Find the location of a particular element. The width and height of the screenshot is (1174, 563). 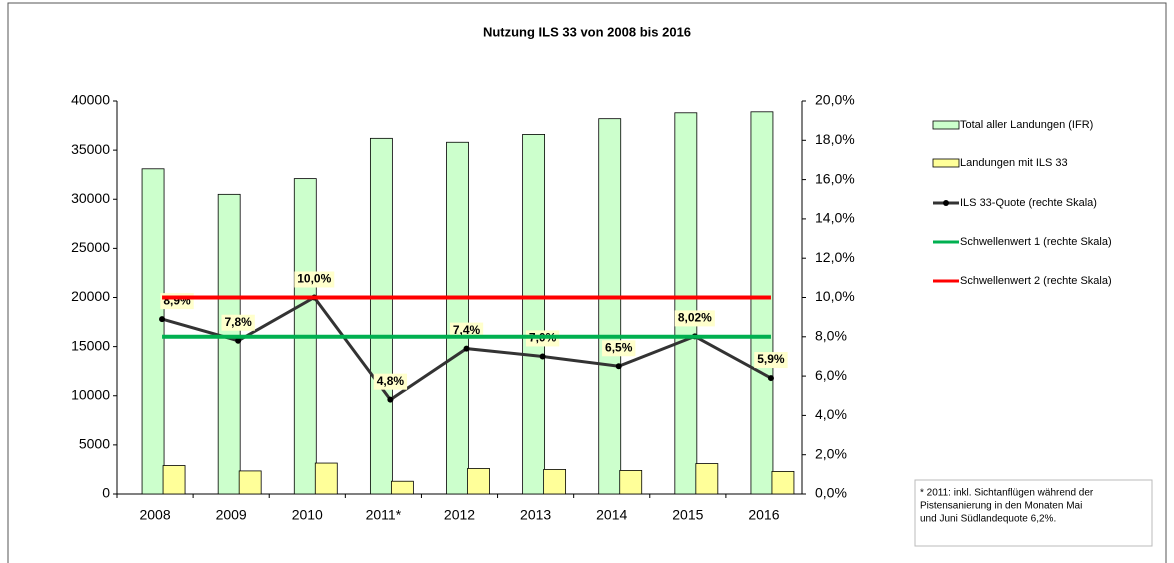

legend-marker is located at coordinates (946, 203).